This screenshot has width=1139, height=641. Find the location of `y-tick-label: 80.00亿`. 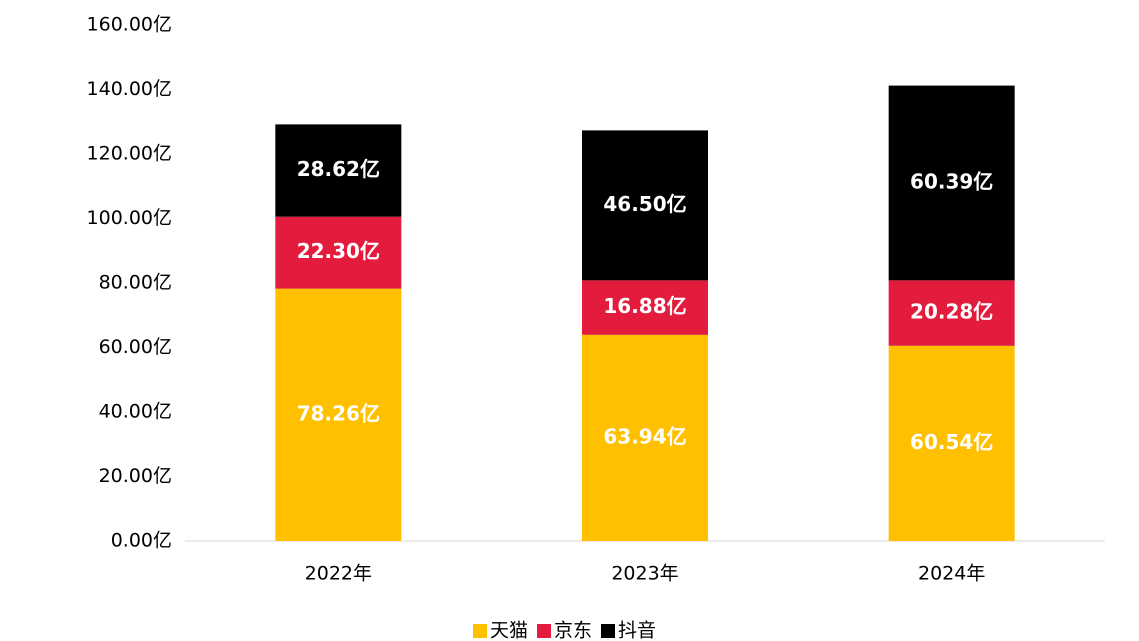

y-tick-label: 80.00亿 is located at coordinates (135, 283).